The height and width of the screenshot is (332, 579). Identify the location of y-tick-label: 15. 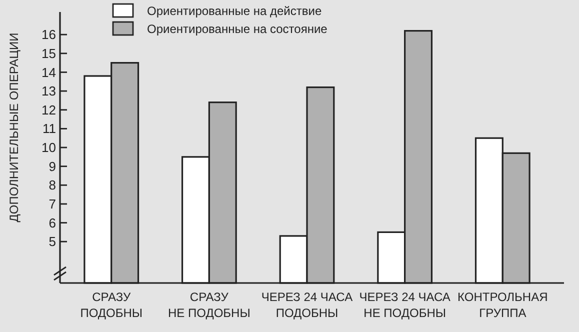
(49, 53).